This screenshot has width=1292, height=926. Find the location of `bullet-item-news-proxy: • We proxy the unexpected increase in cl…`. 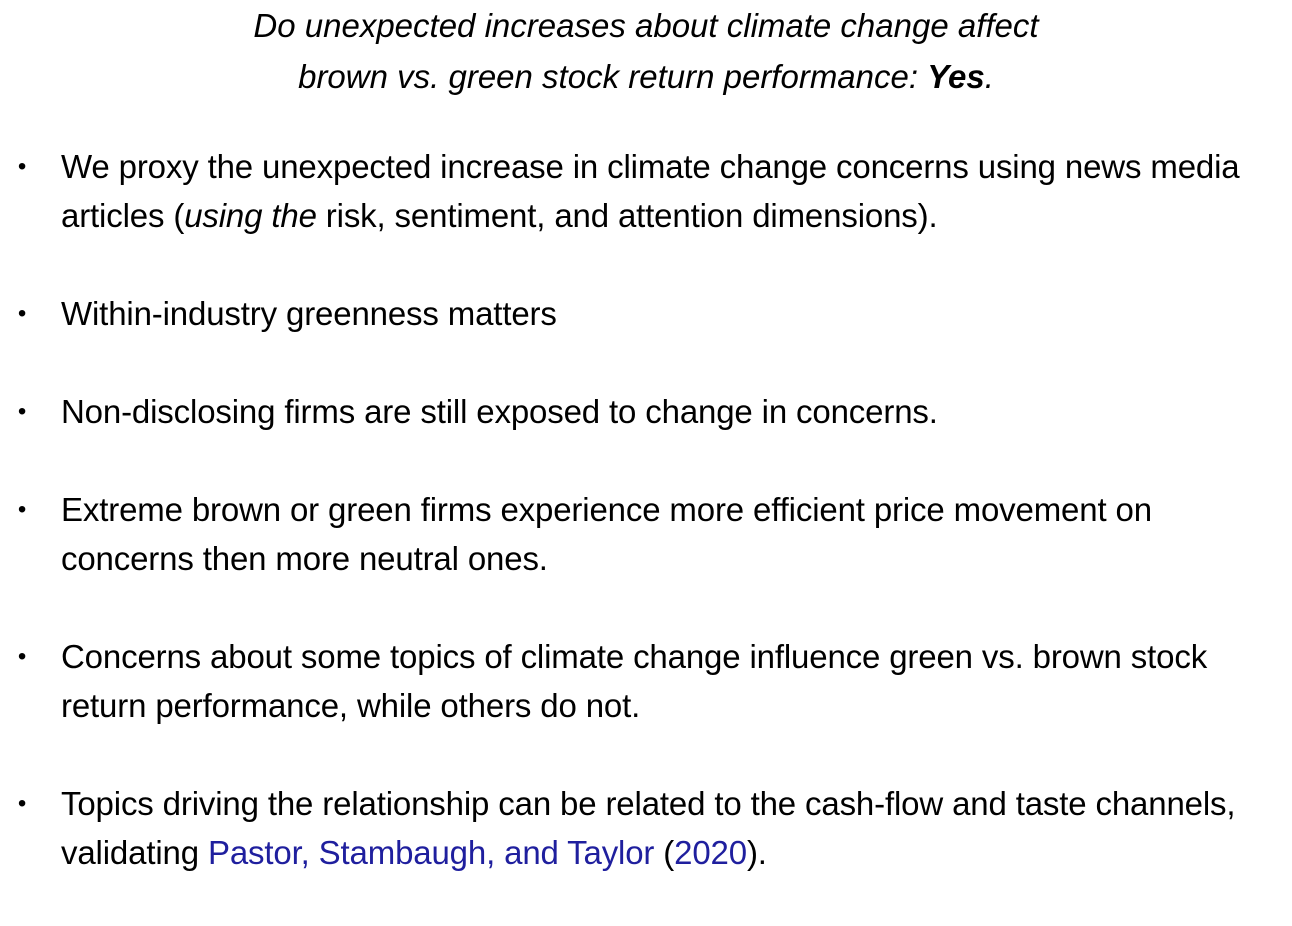

bullet-item-news-proxy: • We proxy the unexpected increase in cl… is located at coordinates (646, 191).